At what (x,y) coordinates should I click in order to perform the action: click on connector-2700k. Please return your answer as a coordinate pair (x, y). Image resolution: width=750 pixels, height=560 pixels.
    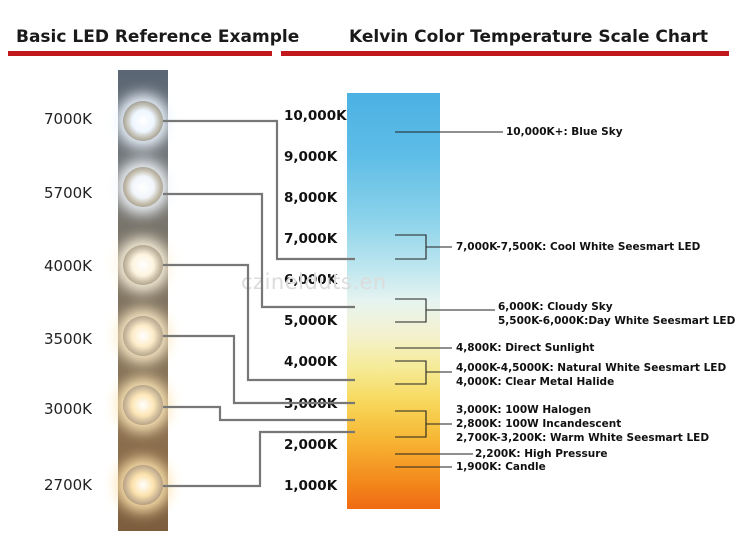
    Looking at the image, I should click on (259, 459).